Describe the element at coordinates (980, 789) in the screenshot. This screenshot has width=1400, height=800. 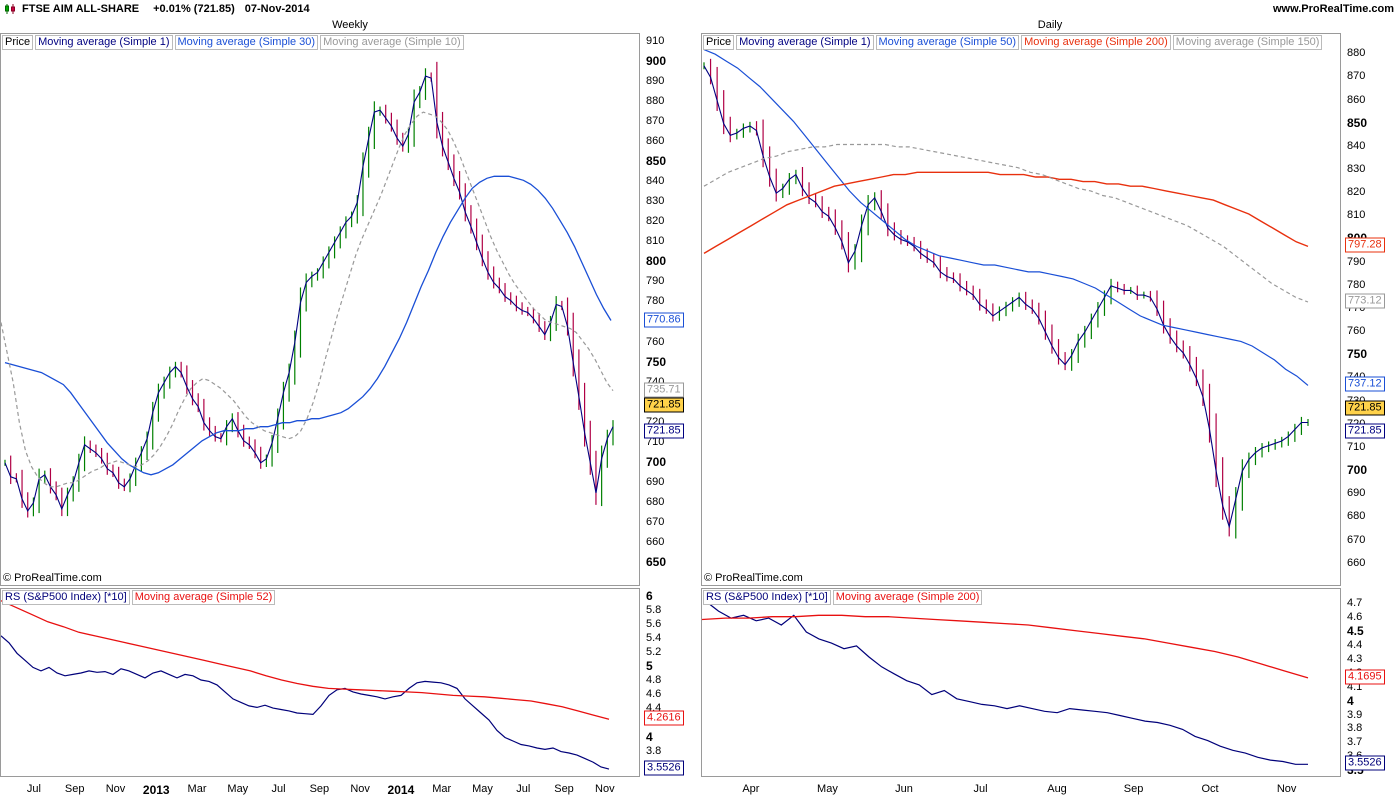
I see `daily-x-tick: Jul` at that location.